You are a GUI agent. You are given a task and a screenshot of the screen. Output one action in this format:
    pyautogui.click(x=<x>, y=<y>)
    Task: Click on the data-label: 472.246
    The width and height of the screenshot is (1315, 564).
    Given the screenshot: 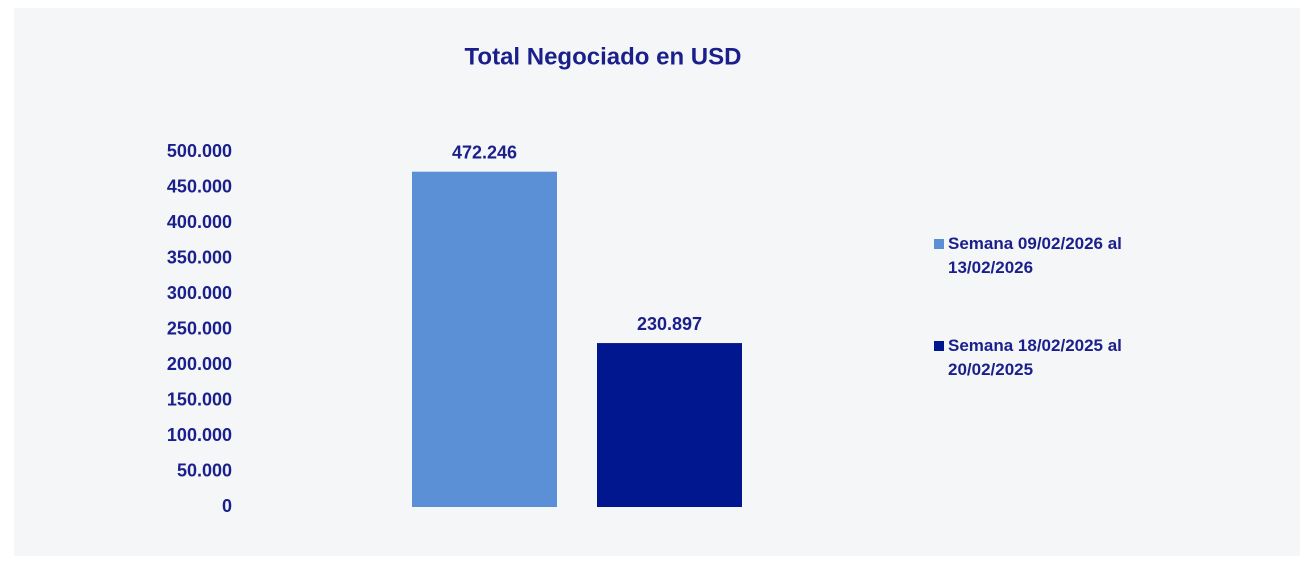 What is the action you would take?
    pyautogui.click(x=484, y=152)
    